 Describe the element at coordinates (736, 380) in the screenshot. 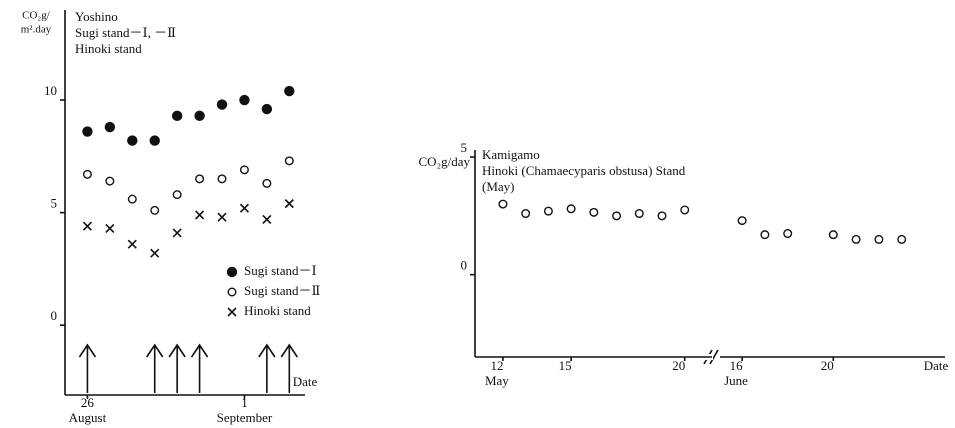

I see `month-label: June` at that location.